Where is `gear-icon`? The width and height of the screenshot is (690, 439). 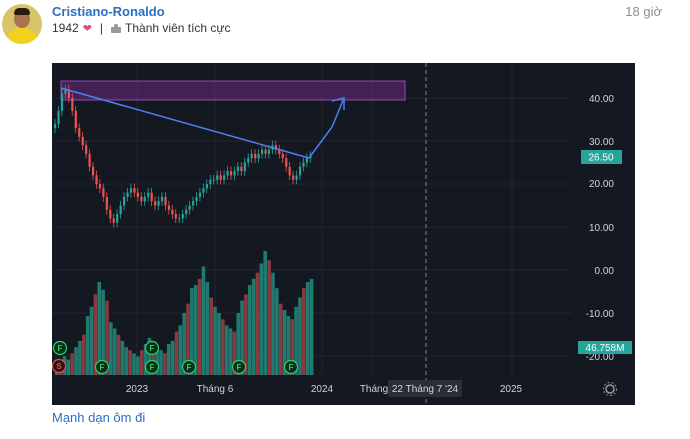 gear-icon is located at coordinates (610, 389).